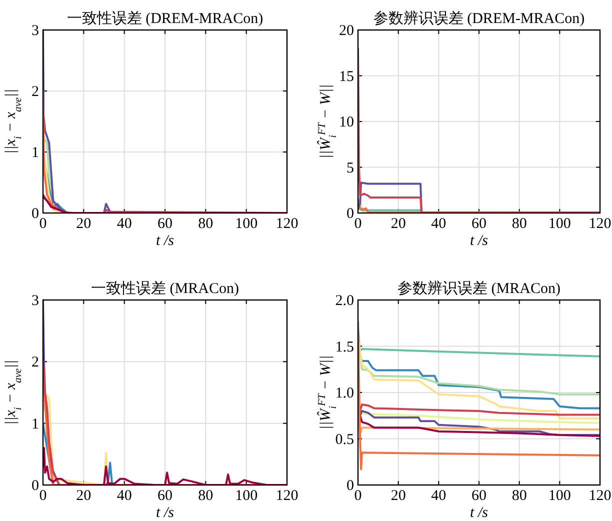 The width and height of the screenshot is (612, 521). Describe the element at coordinates (165, 288) in the screenshot. I see `chart-title: 一致性误差 (MRACon)` at that location.